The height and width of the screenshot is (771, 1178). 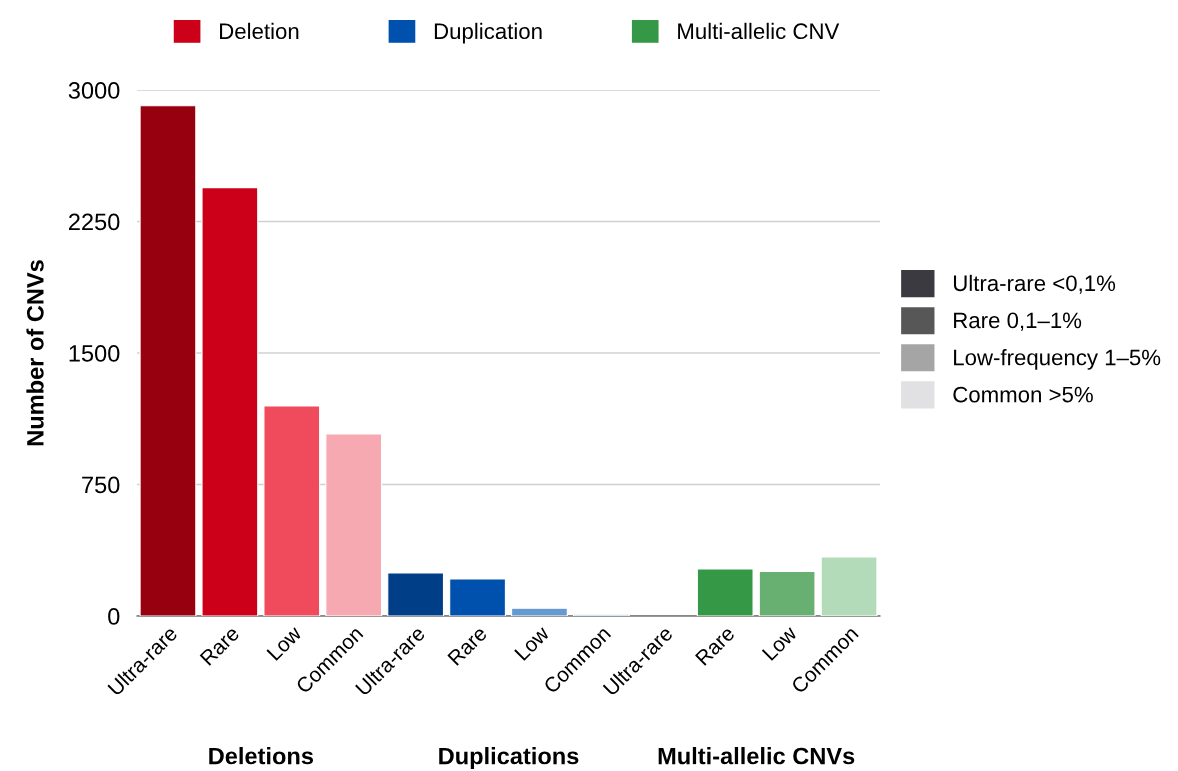 What do you see at coordinates (1057, 359) in the screenshot?
I see `legend-label: Low-frequency 1–5%` at bounding box center [1057, 359].